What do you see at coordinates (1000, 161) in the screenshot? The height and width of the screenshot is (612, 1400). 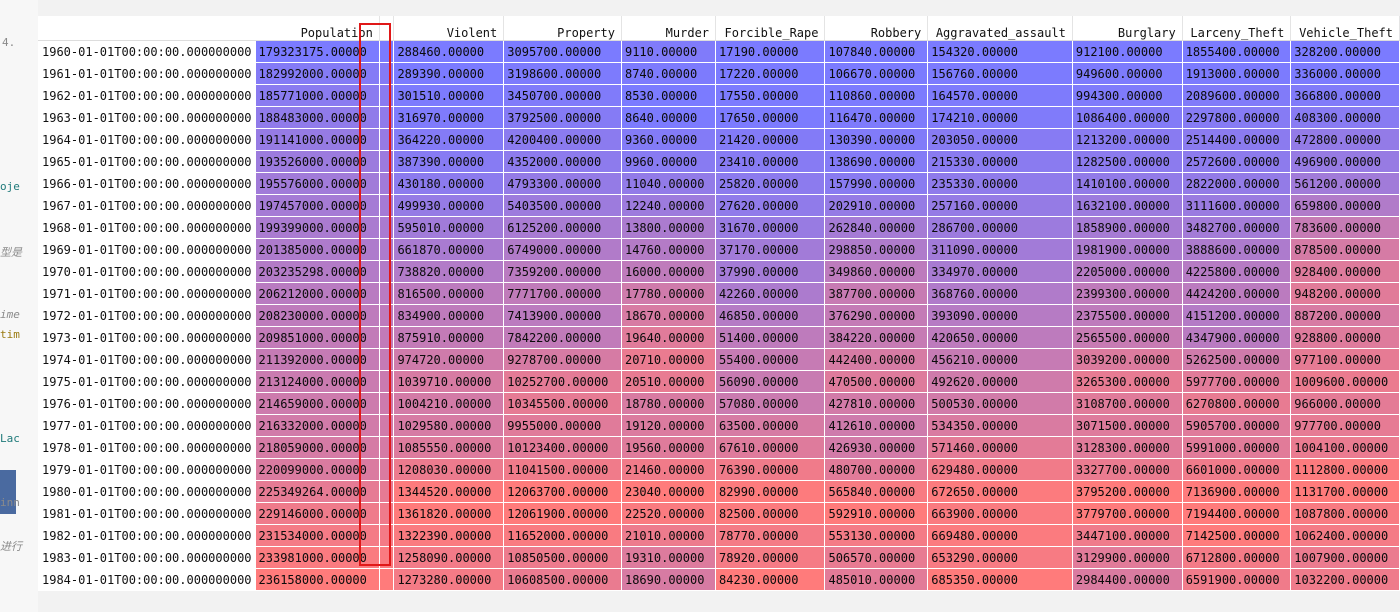 I see `table-cell: 215330.00000` at bounding box center [1000, 161].